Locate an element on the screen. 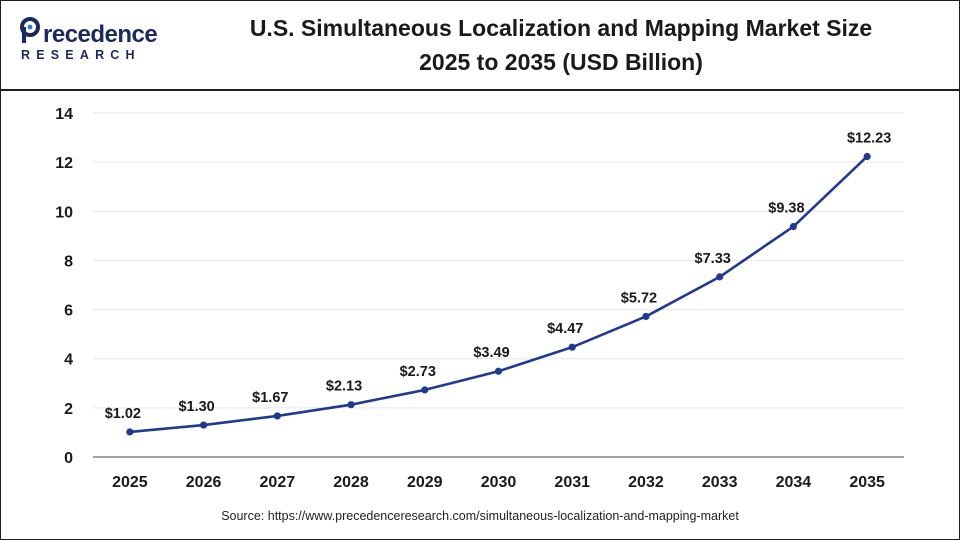  y-tick-label: 4 is located at coordinates (68, 360).